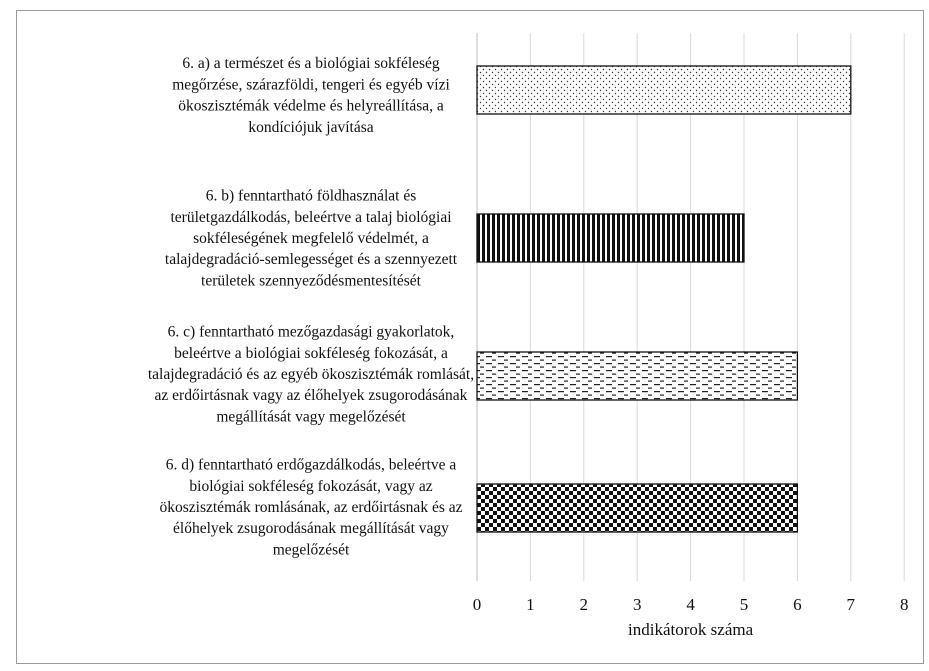 The width and height of the screenshot is (929, 671). What do you see at coordinates (530, 604) in the screenshot?
I see `x-tick-label: 1` at bounding box center [530, 604].